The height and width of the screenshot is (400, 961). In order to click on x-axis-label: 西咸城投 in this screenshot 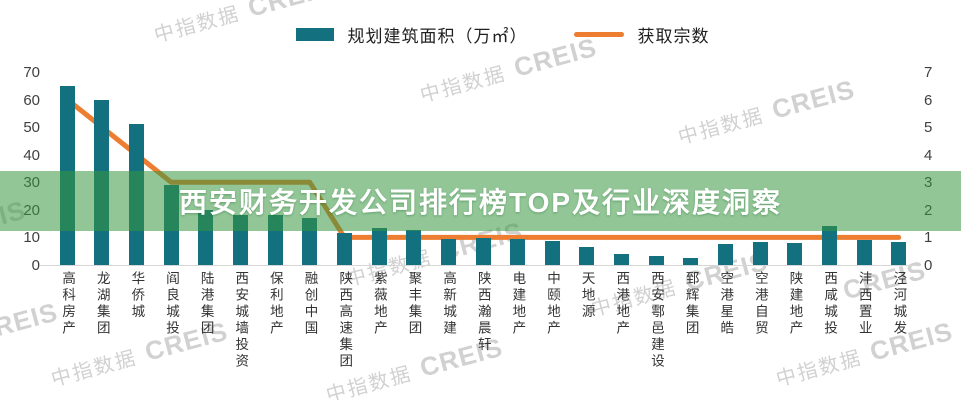, I will do `click(830, 304)`.